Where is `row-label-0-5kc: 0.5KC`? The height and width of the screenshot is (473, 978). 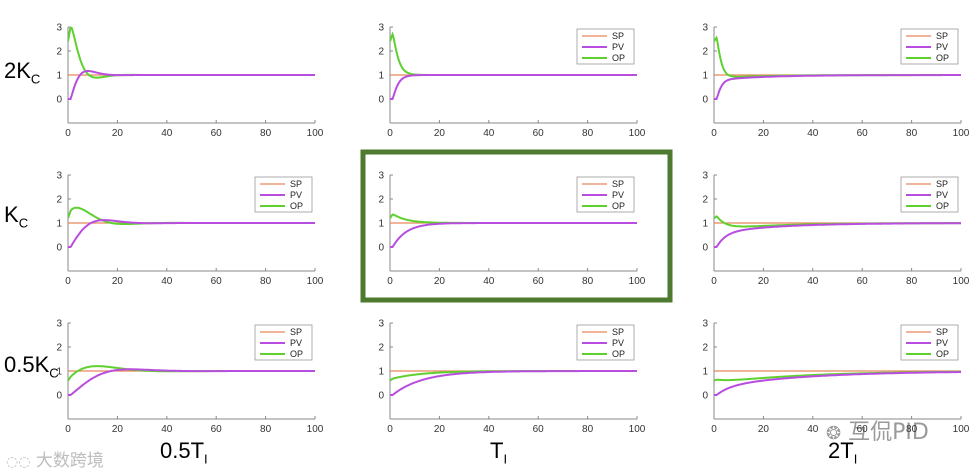
row-label-0-5kc: 0.5KC is located at coordinates (31, 366).